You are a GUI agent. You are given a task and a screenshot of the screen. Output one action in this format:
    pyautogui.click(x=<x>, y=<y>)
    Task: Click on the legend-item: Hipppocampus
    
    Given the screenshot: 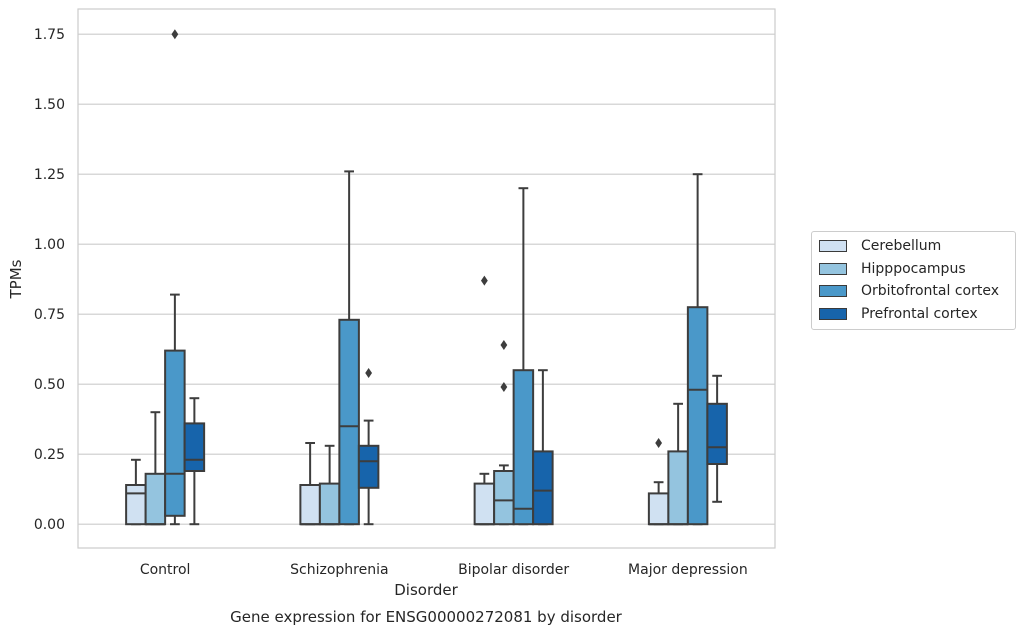 What is the action you would take?
    pyautogui.click(x=913, y=269)
    